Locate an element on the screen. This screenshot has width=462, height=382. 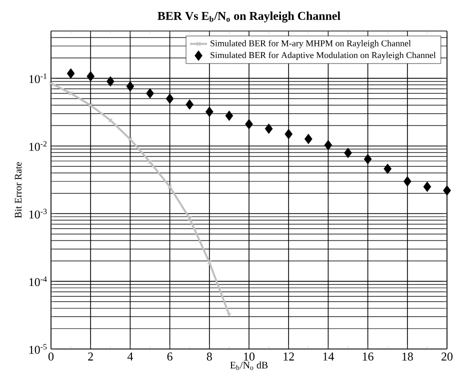
x-tick-label: 10 is located at coordinates (249, 356).